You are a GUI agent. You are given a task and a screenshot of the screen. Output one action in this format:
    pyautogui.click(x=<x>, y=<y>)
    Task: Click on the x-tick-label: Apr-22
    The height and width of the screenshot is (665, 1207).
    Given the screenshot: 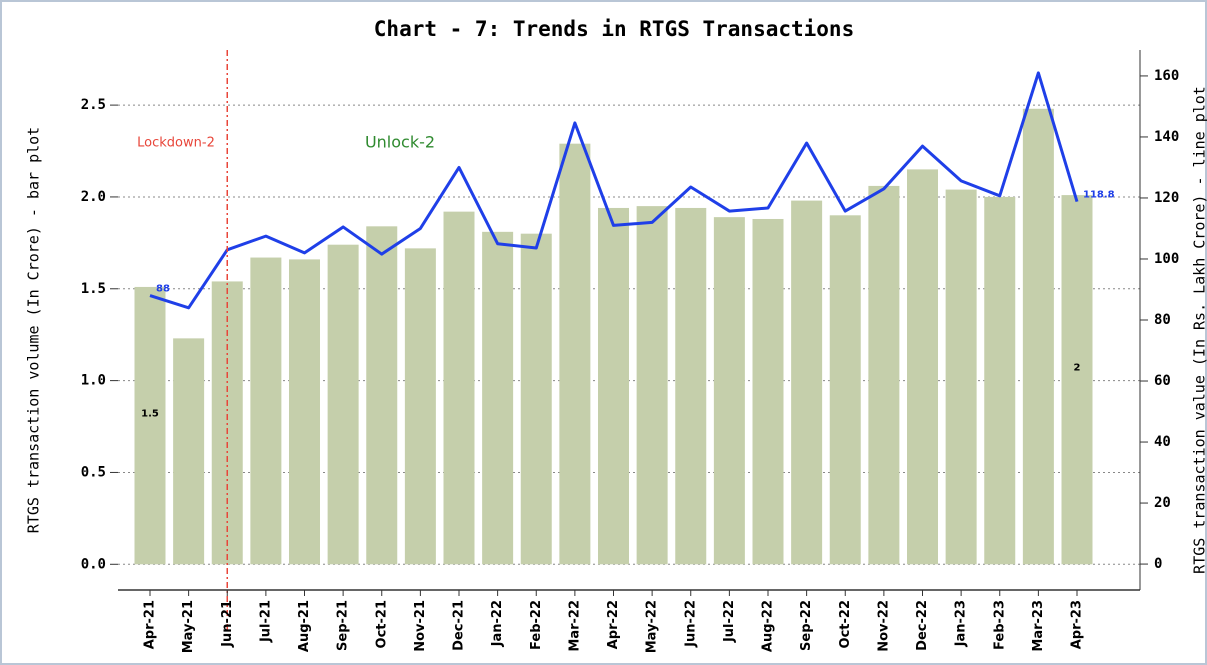 What is the action you would take?
    pyautogui.click(x=613, y=624)
    